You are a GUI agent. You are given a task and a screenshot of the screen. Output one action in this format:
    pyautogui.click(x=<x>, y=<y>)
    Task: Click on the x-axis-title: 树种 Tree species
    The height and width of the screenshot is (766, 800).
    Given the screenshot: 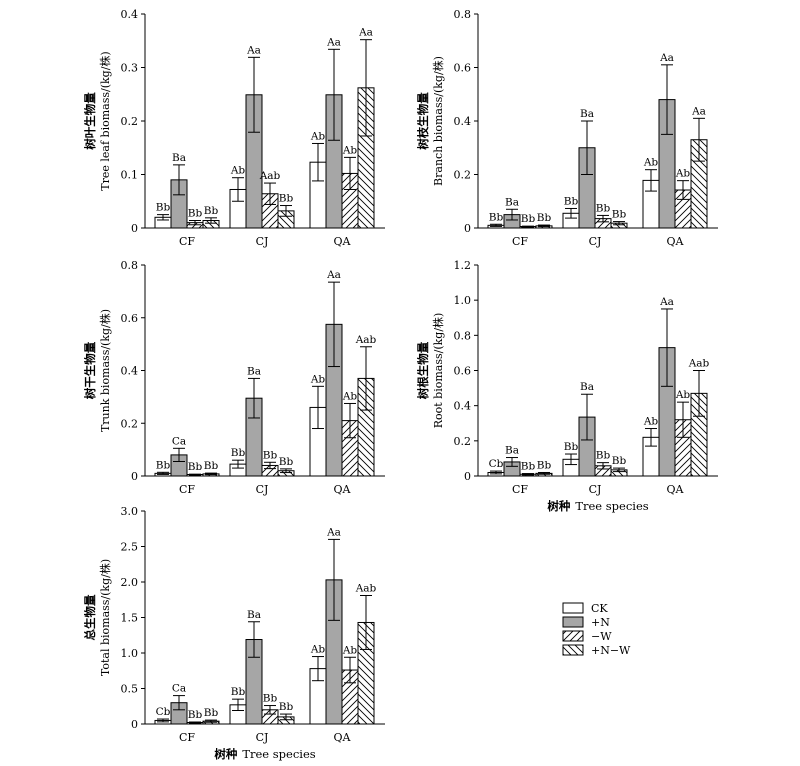 What is the action you would take?
    pyautogui.click(x=597, y=506)
    